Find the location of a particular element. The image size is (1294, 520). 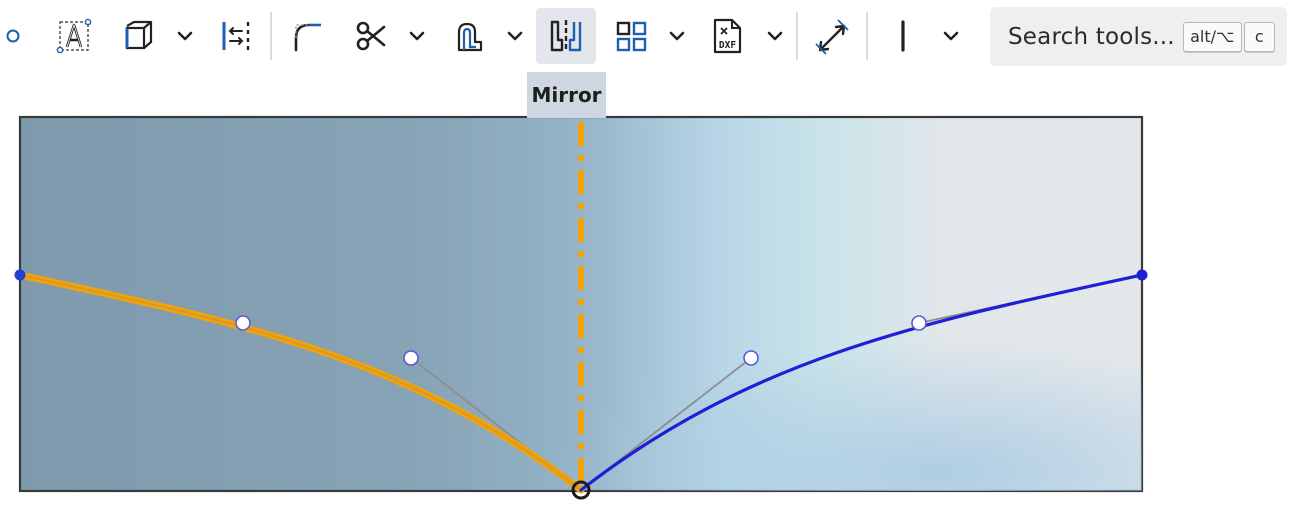

use-project-dropdown-button is located at coordinates (185, 36).